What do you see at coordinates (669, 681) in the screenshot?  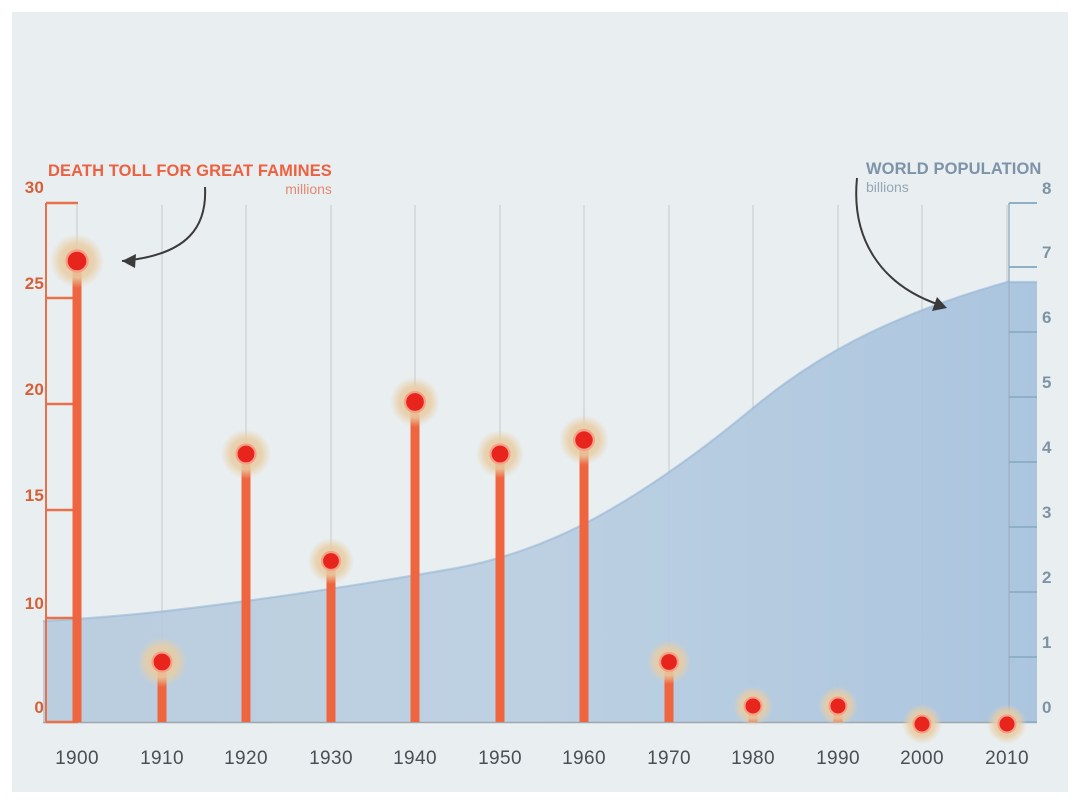 I see `famine-bar-1970` at bounding box center [669, 681].